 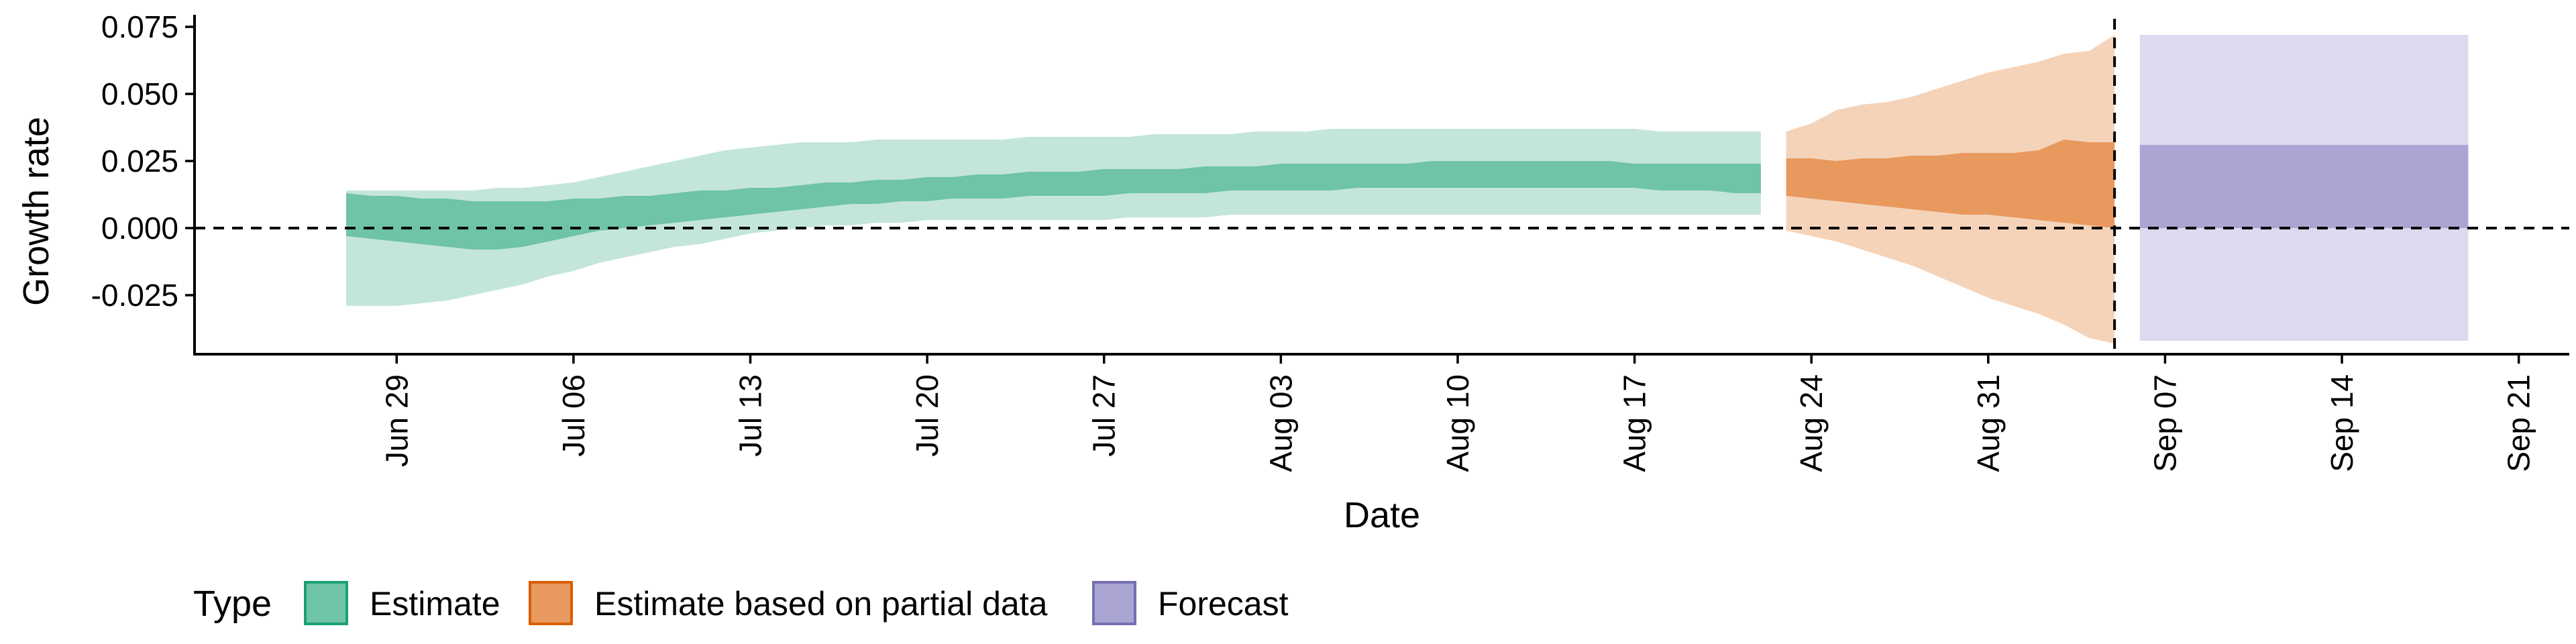 I want to click on legend-label: Estimate, so click(x=435, y=604).